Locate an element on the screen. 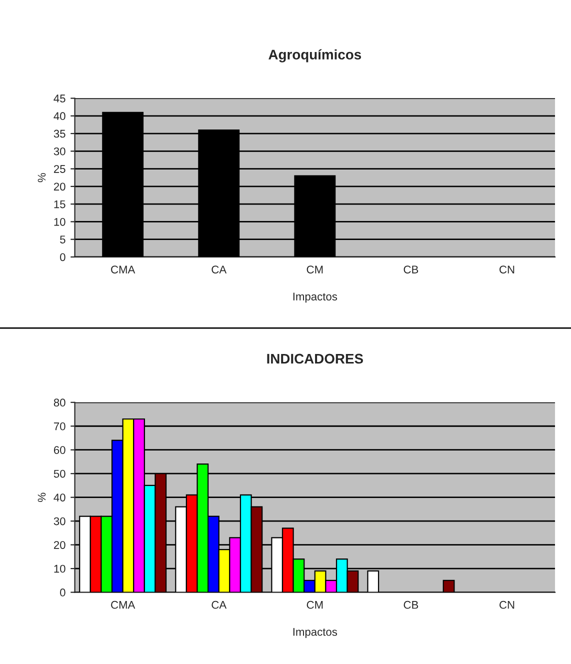  y-tick-label: 25 is located at coordinates (60, 169).